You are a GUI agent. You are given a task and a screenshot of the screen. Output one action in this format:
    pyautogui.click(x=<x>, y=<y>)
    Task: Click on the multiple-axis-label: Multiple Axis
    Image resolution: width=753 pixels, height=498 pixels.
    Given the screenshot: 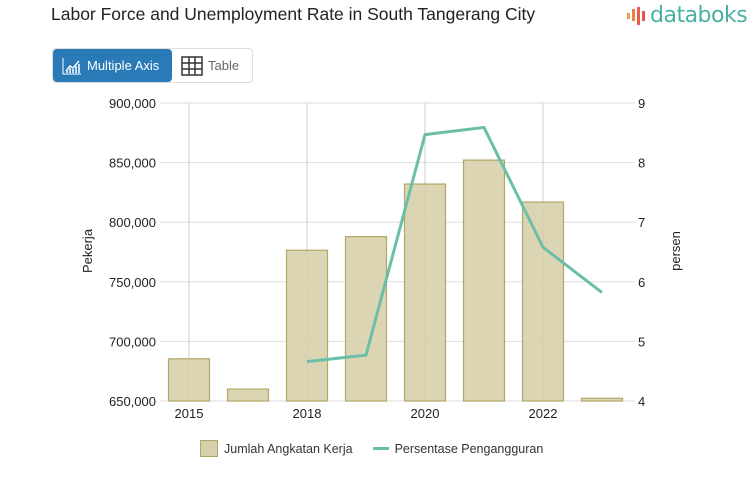 What is the action you would take?
    pyautogui.click(x=123, y=65)
    